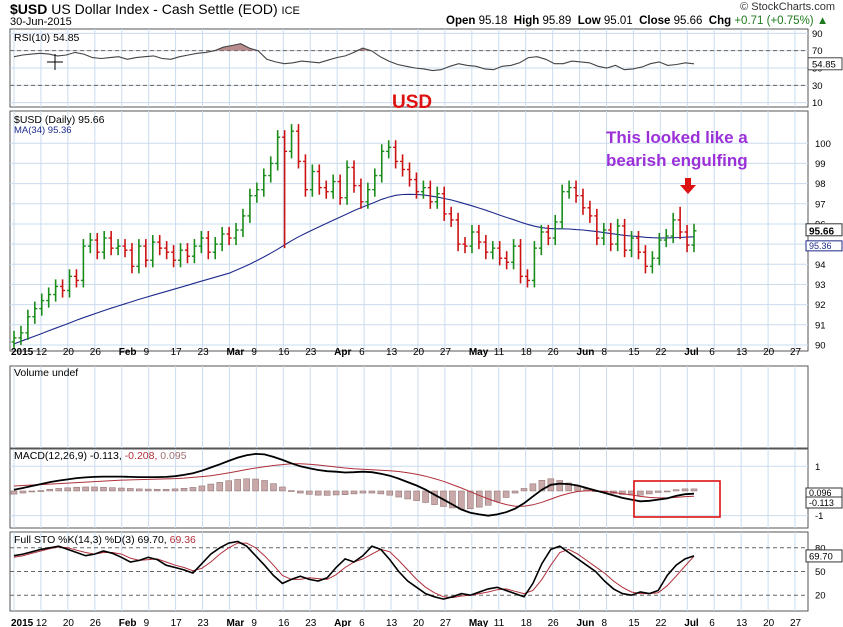  Describe the element at coordinates (820, 572) in the screenshot. I see `sto-tick-label: 50` at that location.